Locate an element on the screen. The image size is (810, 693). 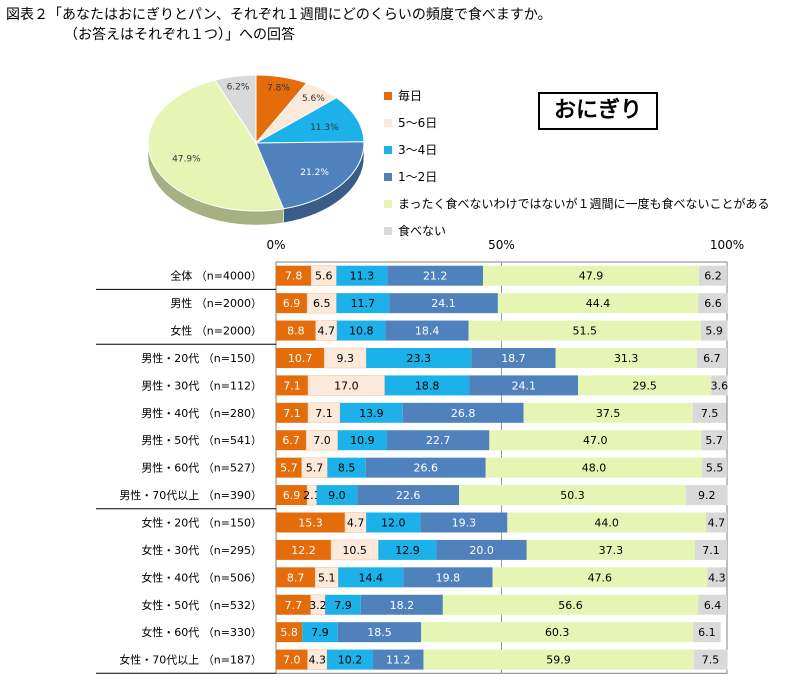
bar-value-label: 10.9 is located at coordinates (362, 440).